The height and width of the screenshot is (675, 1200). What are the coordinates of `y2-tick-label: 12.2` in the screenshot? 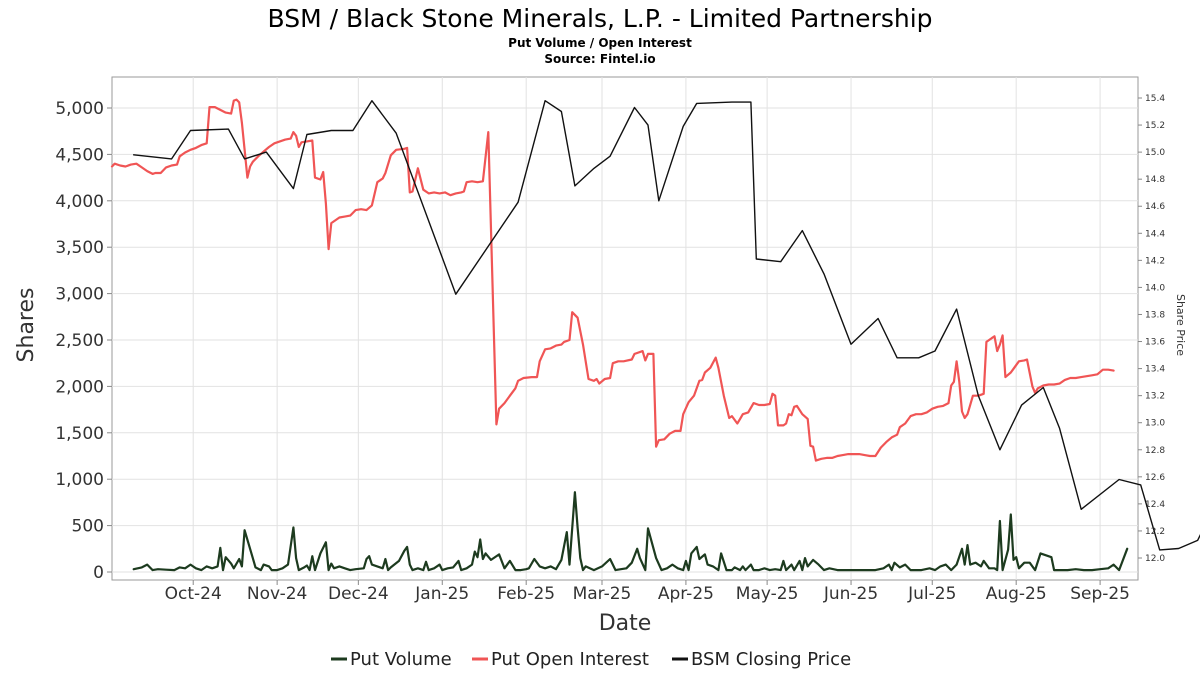 It's located at (1155, 532).